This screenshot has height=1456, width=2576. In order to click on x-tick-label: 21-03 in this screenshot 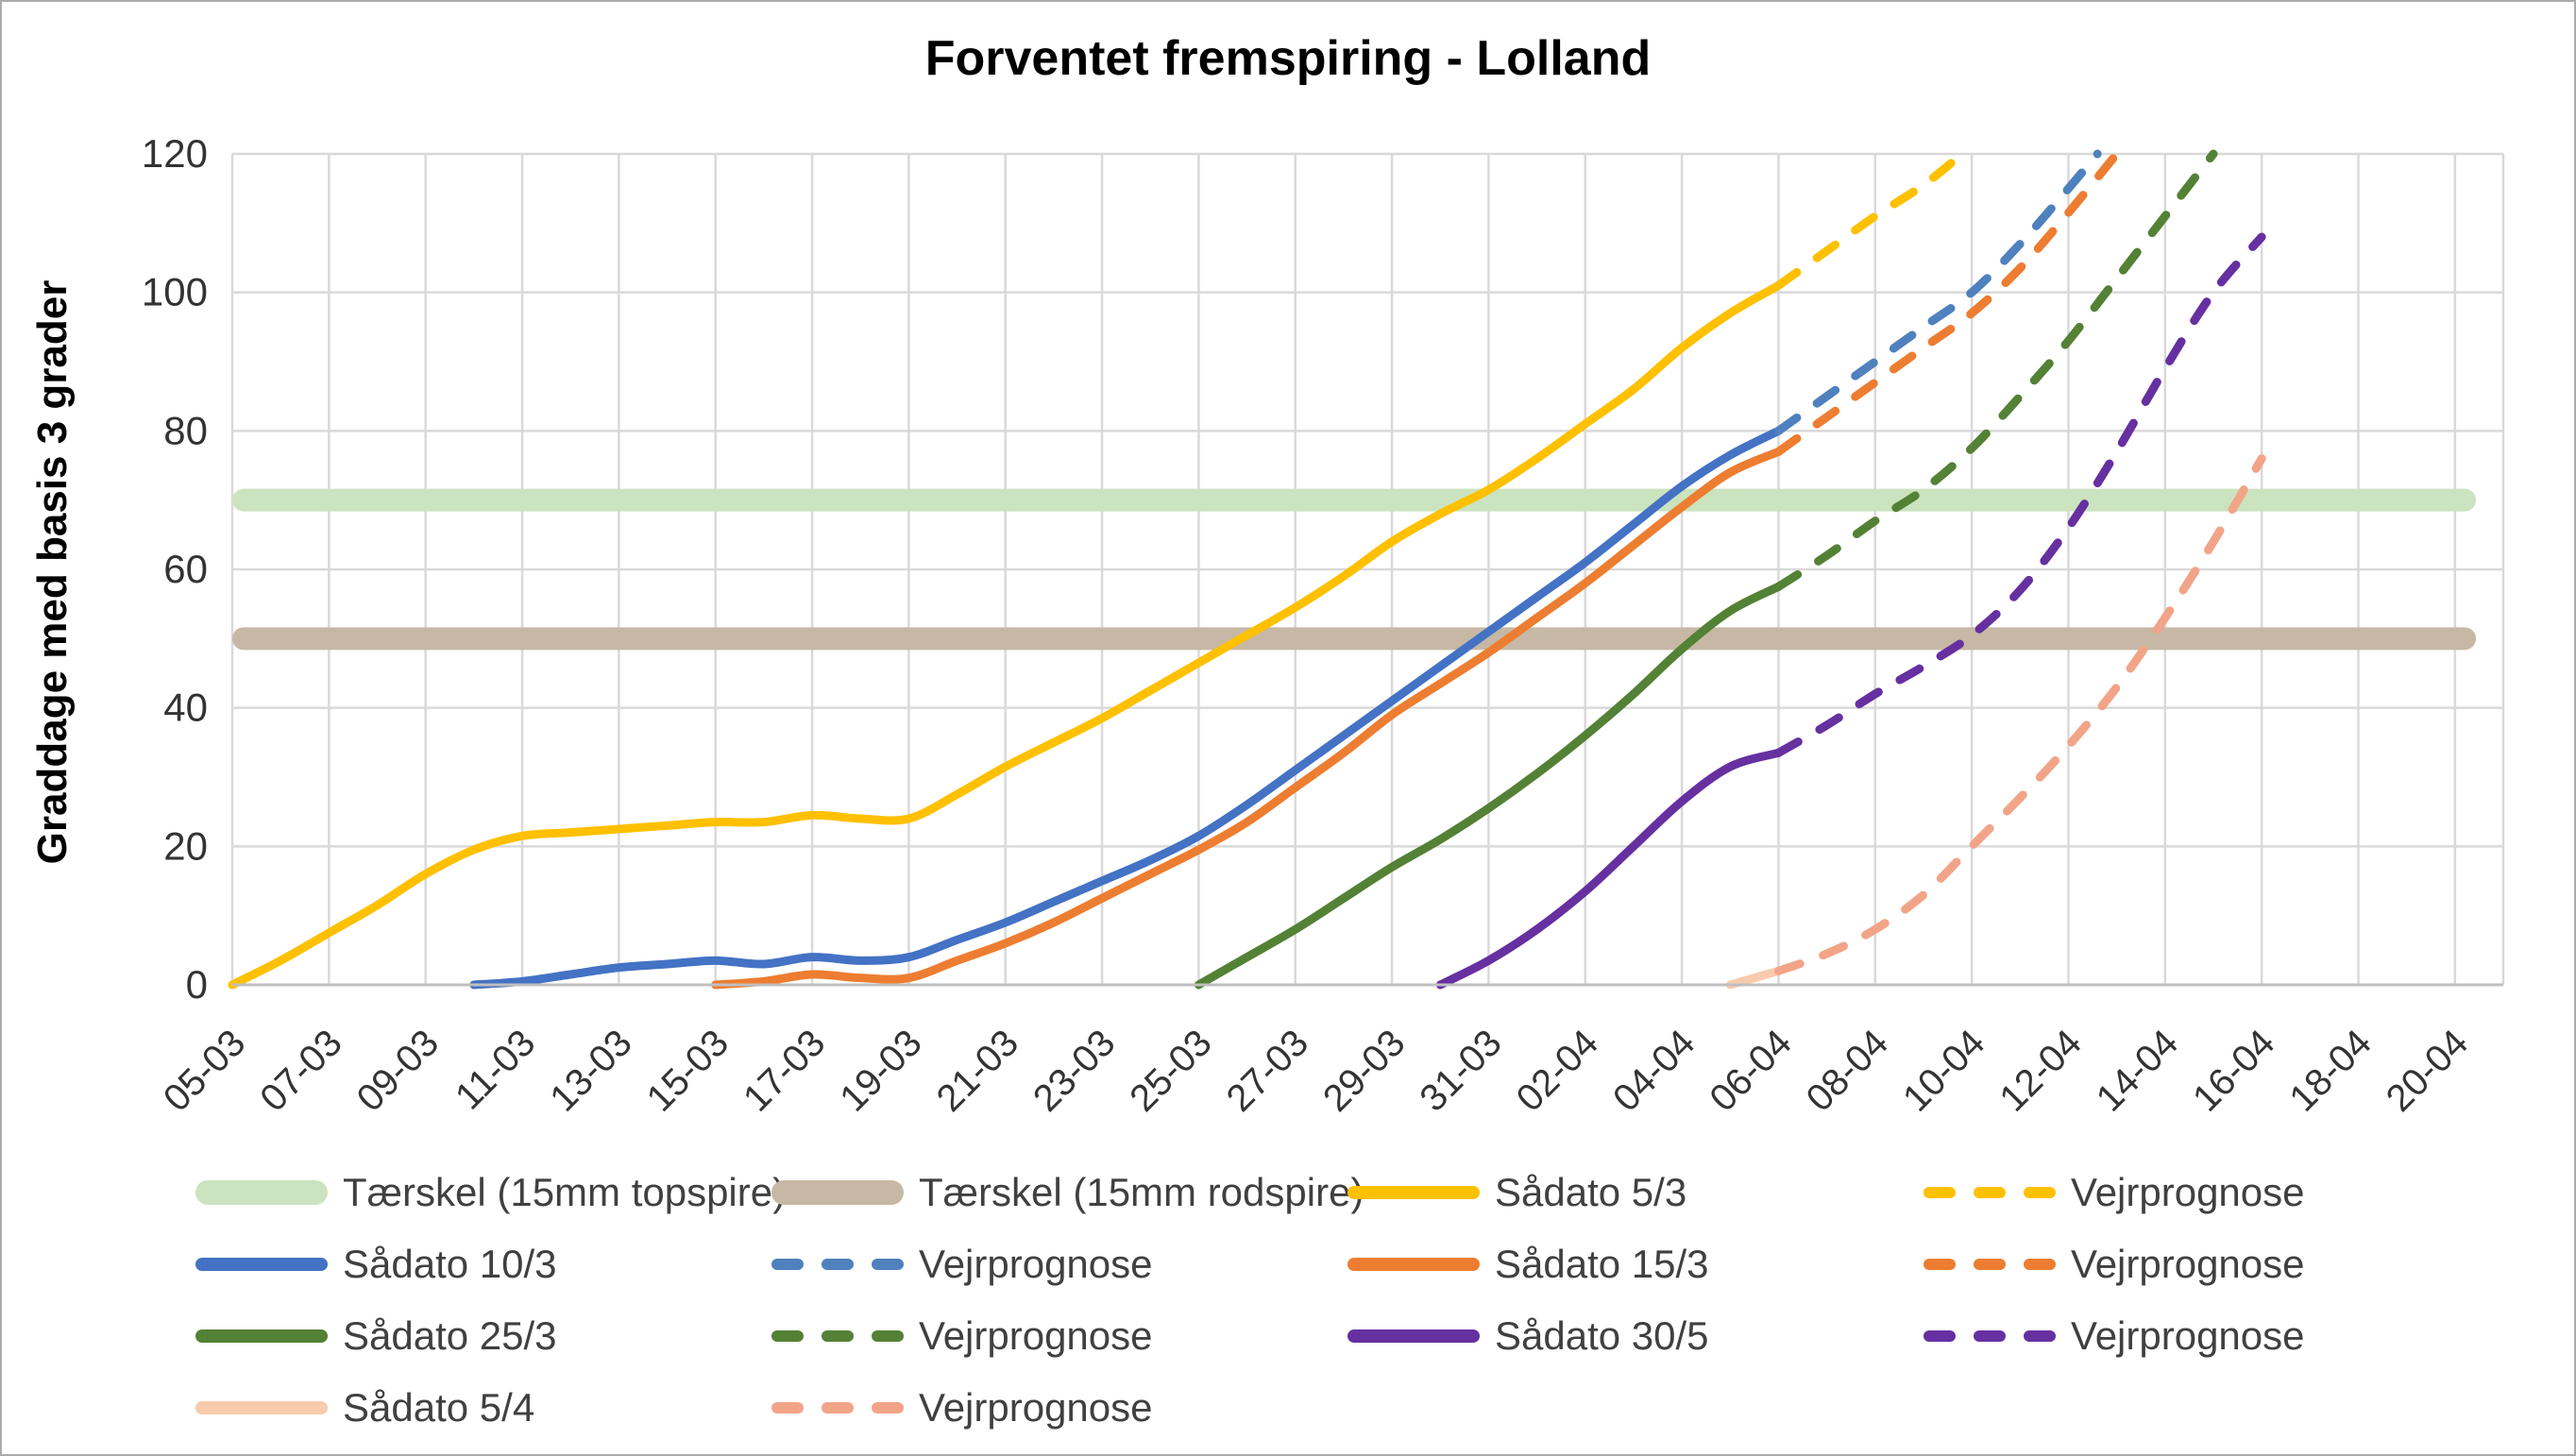, I will do `click(977, 1070)`.